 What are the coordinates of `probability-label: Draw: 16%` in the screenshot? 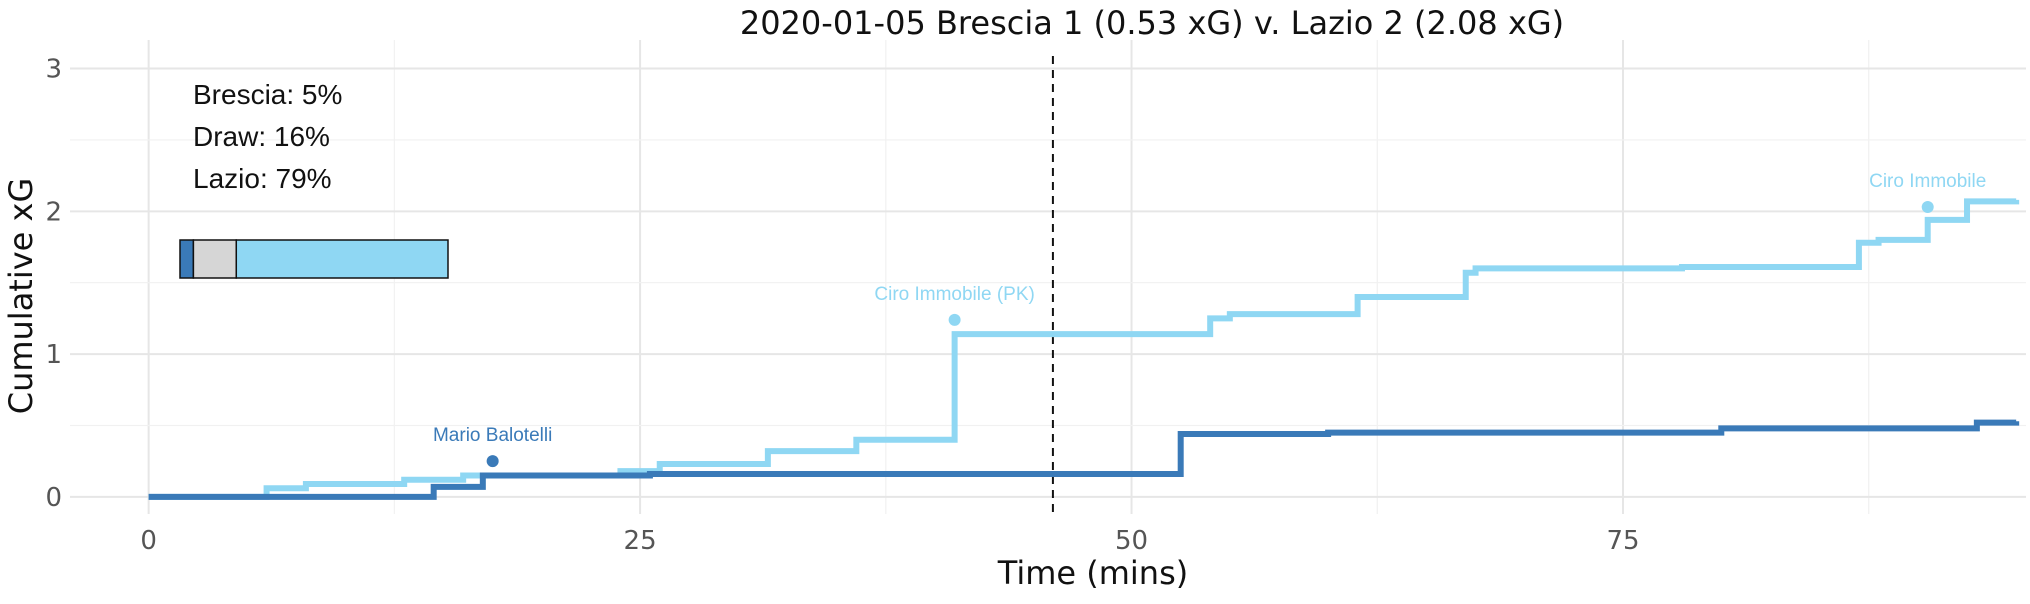 It's located at (261, 136).